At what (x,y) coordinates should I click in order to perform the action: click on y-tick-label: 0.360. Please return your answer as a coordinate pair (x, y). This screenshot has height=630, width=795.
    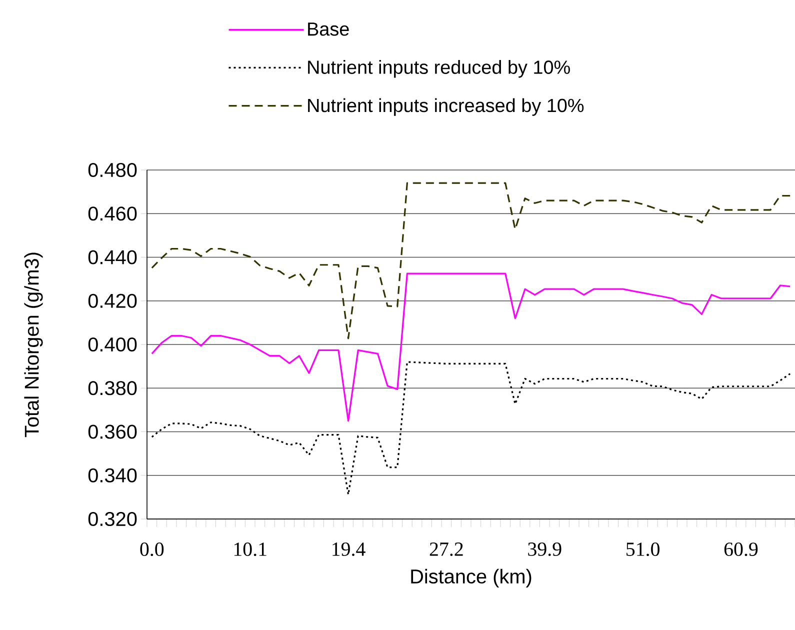
    Looking at the image, I should click on (112, 431).